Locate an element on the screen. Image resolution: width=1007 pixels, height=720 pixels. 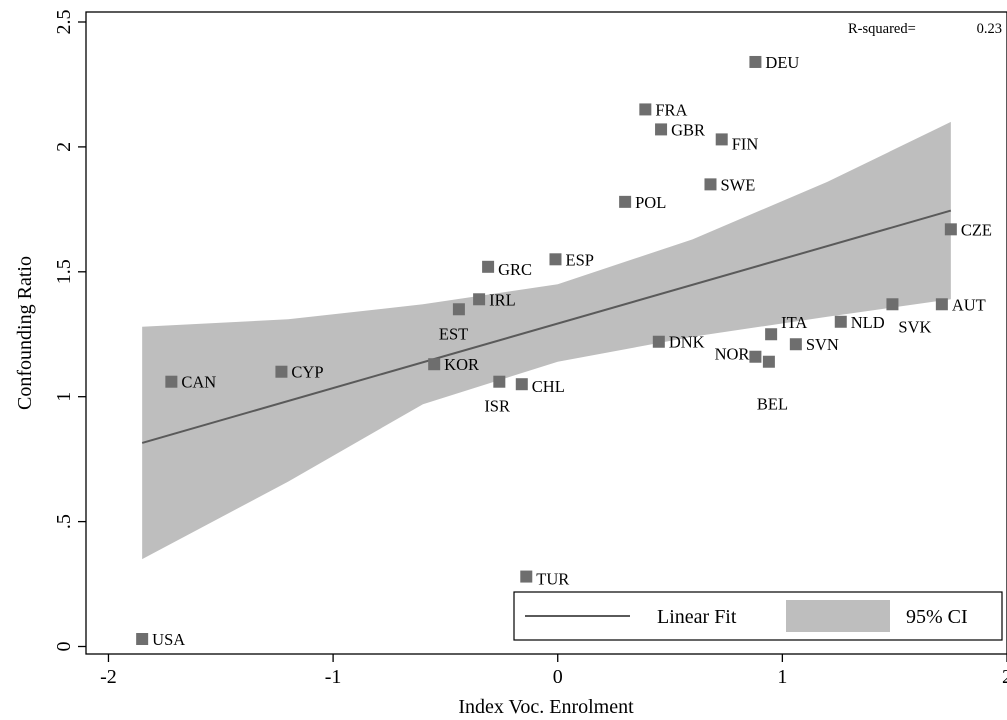
point-aut is located at coordinates (941, 304).